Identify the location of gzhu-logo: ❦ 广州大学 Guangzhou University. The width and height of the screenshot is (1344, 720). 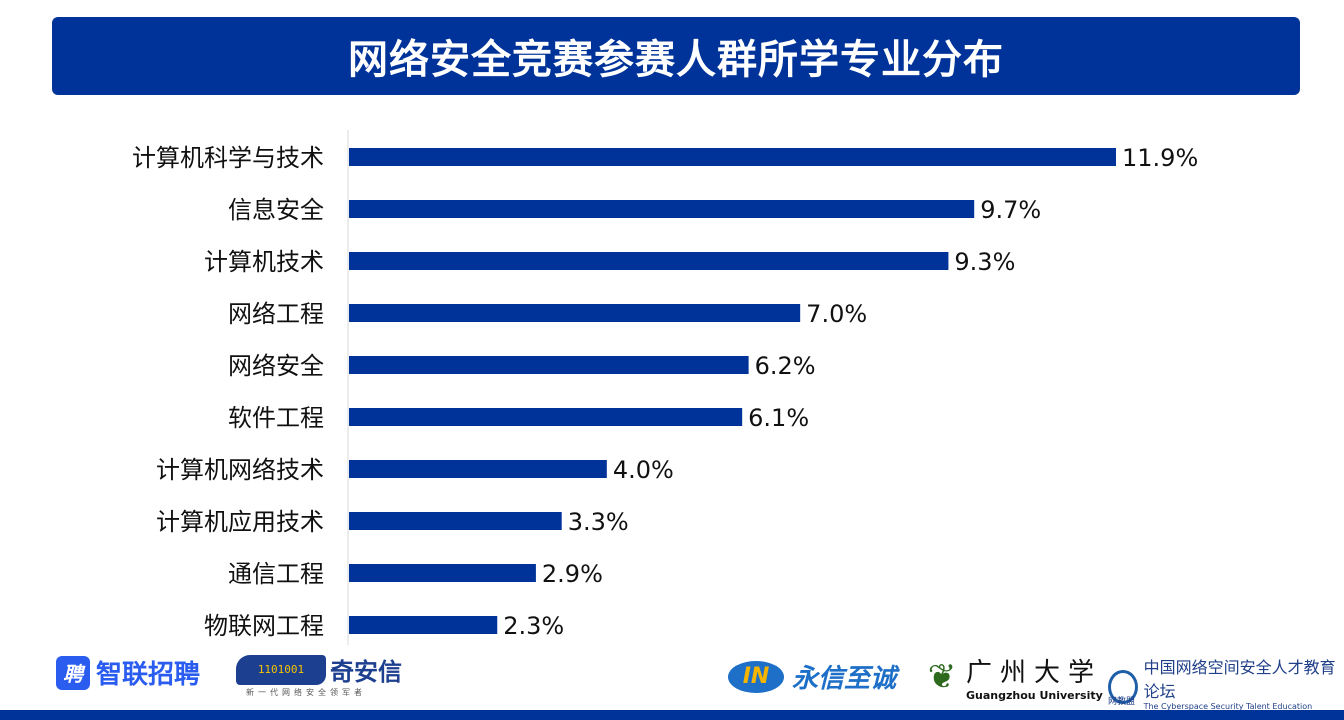
(1012, 677).